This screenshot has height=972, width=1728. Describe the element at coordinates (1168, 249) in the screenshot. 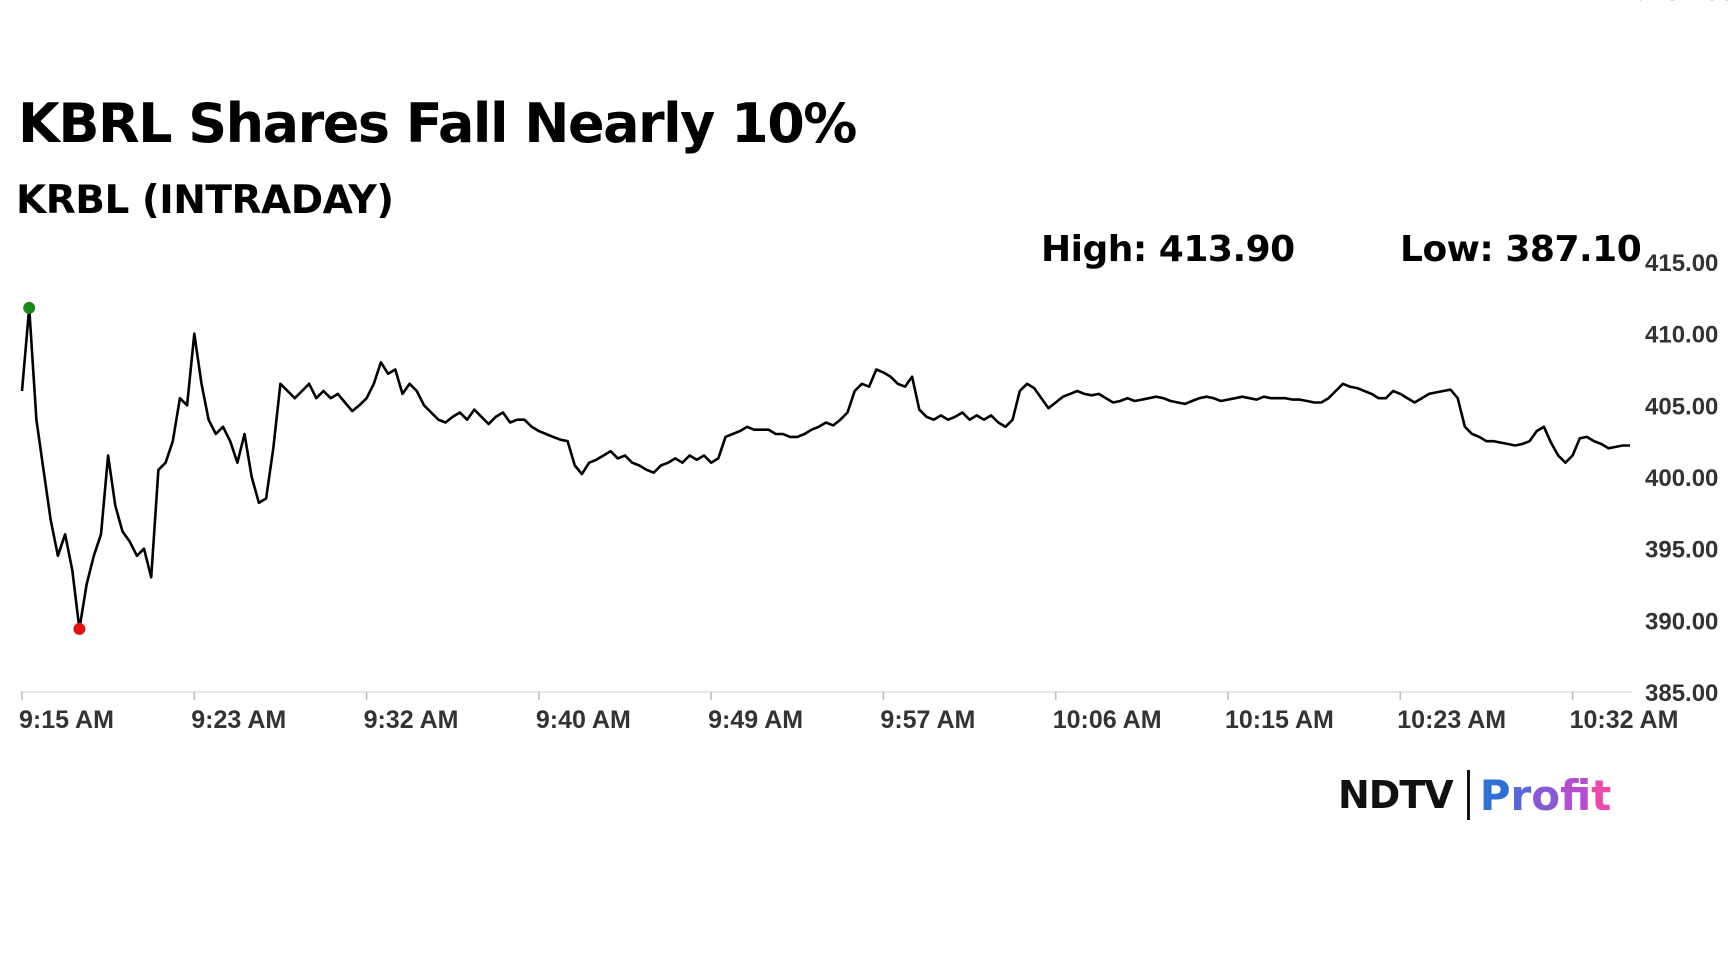

I see `high-stat: High: 413.90` at that location.